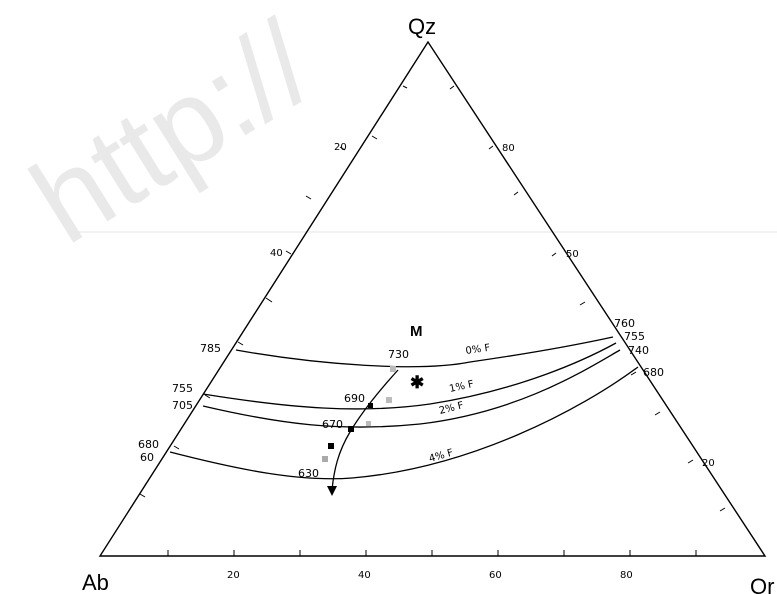  I want to click on asterisk-marker-icon: ✱, so click(417, 382).